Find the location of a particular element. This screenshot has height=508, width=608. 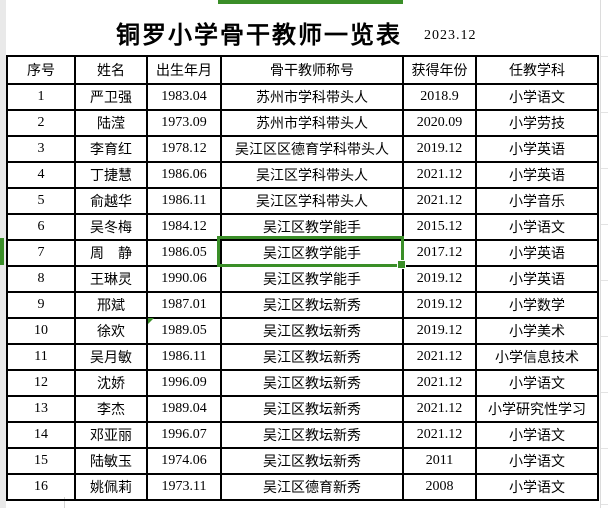

cell-no: 6 is located at coordinates (41, 227).